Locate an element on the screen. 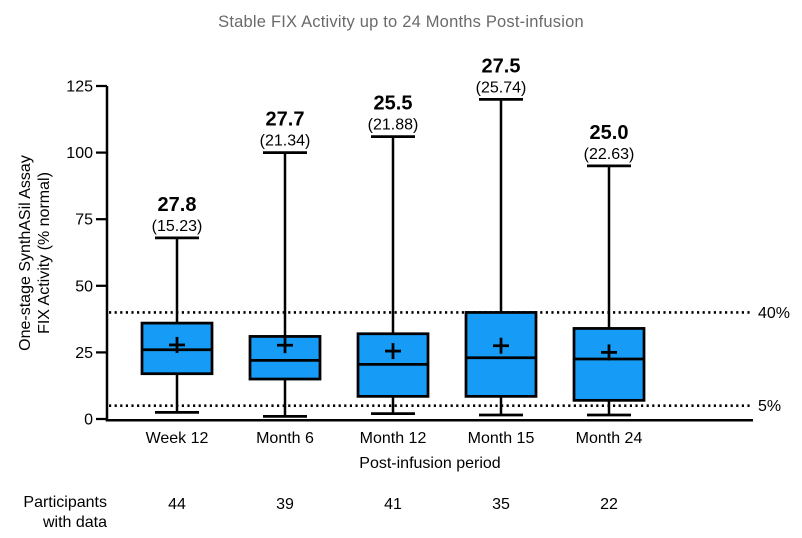 The height and width of the screenshot is (538, 802). participants-caption-line2: with data is located at coordinates (74, 522).